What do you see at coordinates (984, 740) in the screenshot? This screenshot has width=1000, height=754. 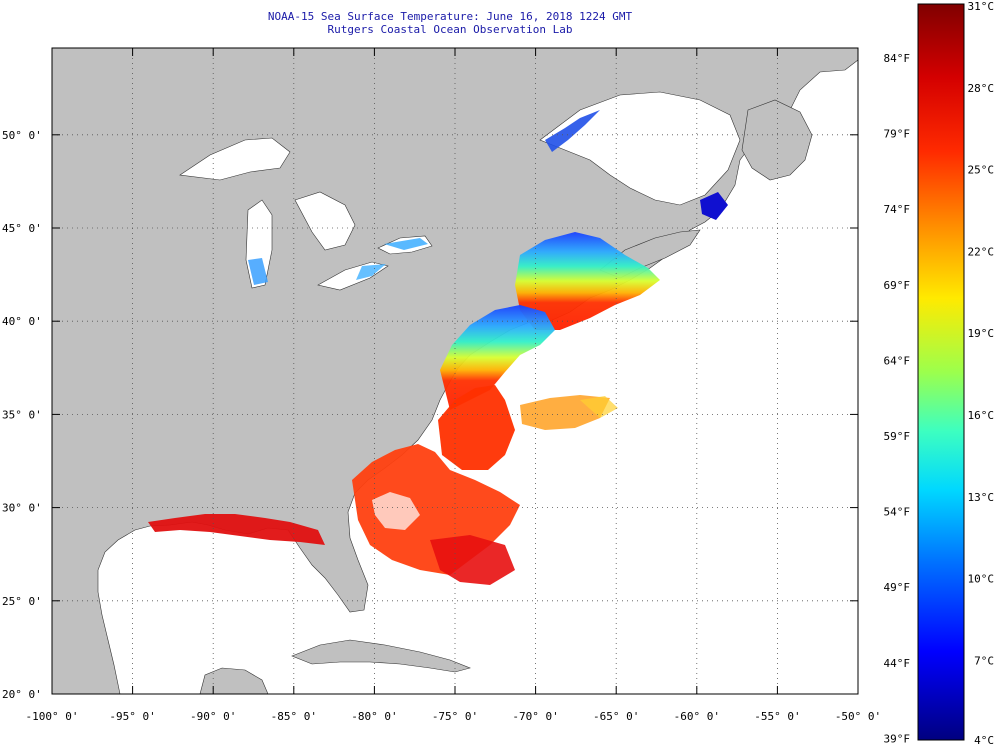 I see `colorbar-celsius-label: 4°C` at bounding box center [984, 740].